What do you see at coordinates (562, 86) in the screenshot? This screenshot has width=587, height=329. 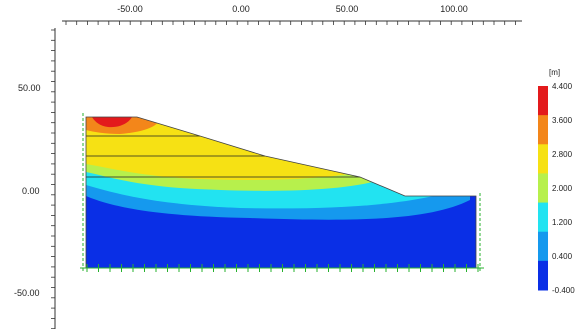 I see `legend-value-label: 4.400` at bounding box center [562, 86].